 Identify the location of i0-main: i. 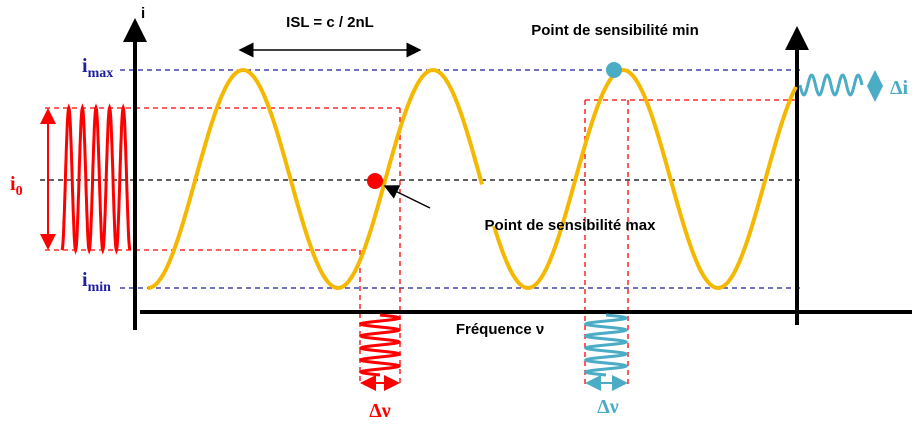
(13, 184).